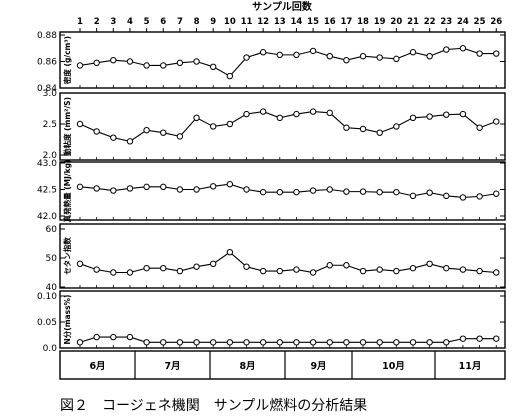 The width and height of the screenshot is (512, 416). I want to click on month-label: 6月, so click(97, 366).